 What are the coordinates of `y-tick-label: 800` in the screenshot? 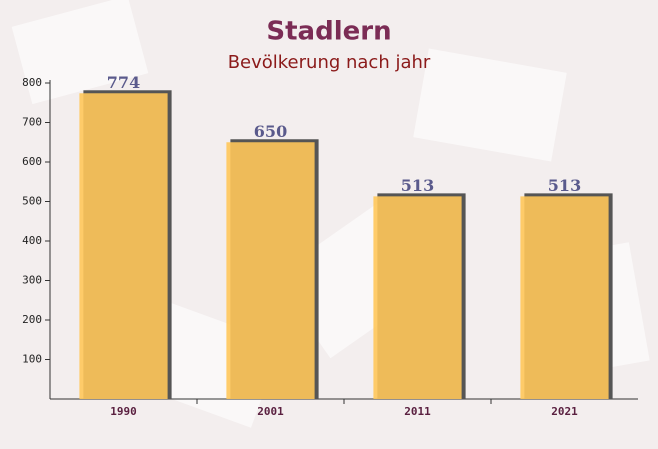 It's located at (32, 82).